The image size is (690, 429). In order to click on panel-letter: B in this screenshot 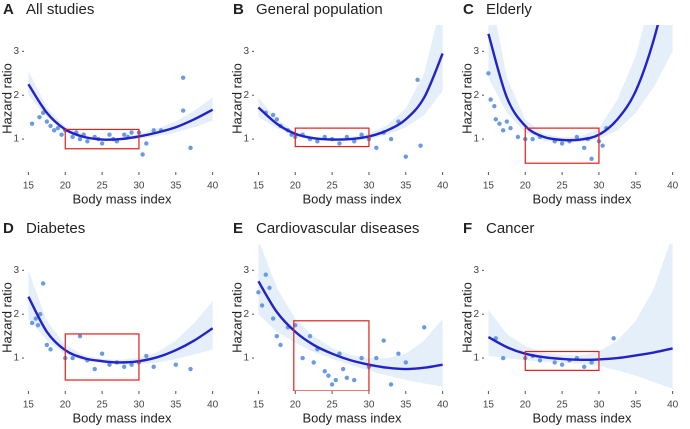, I will do `click(238, 9)`.